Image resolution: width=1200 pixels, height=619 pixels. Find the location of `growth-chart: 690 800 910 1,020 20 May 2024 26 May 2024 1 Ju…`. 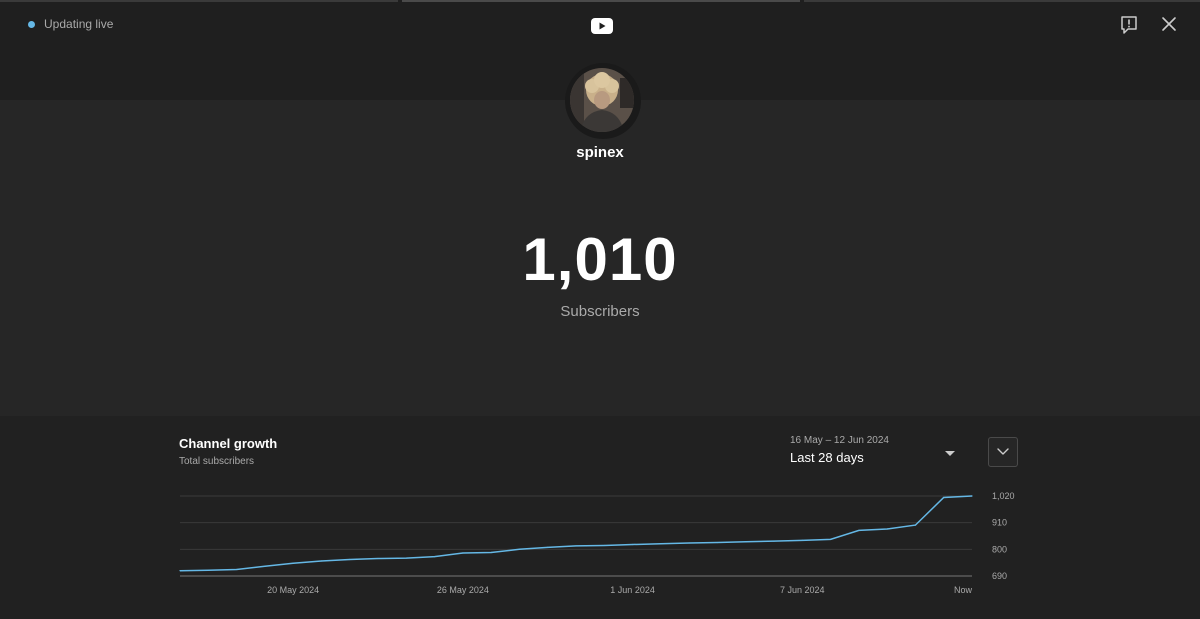

growth-chart: 690 800 910 1,020 20 May 2024 26 May 2024 1 Ju… is located at coordinates (597, 543).